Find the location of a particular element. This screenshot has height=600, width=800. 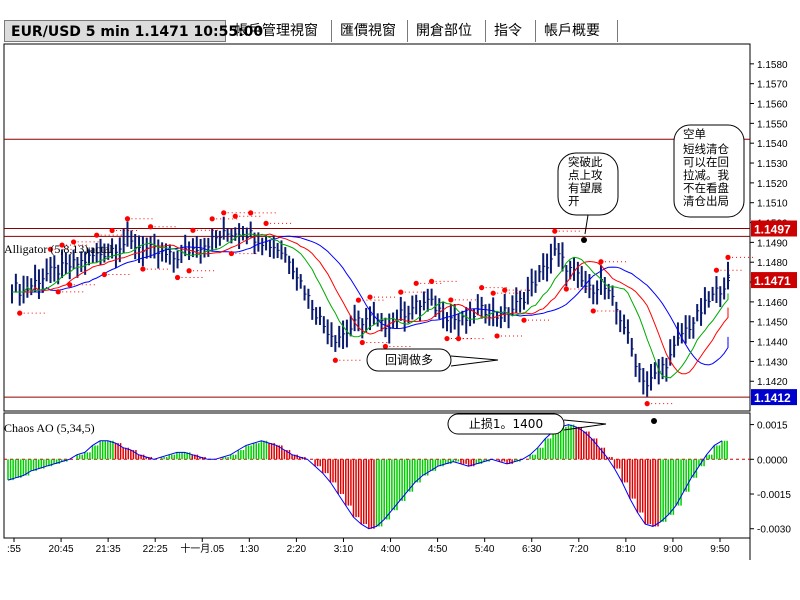

price-tick-label: 1.1520 is located at coordinates (772, 184).